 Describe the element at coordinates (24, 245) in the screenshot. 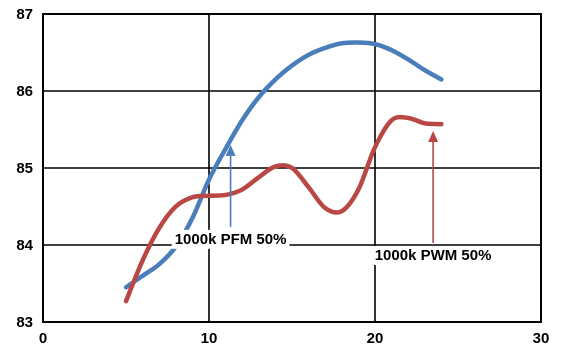

I see `y-tick-label: 84` at that location.